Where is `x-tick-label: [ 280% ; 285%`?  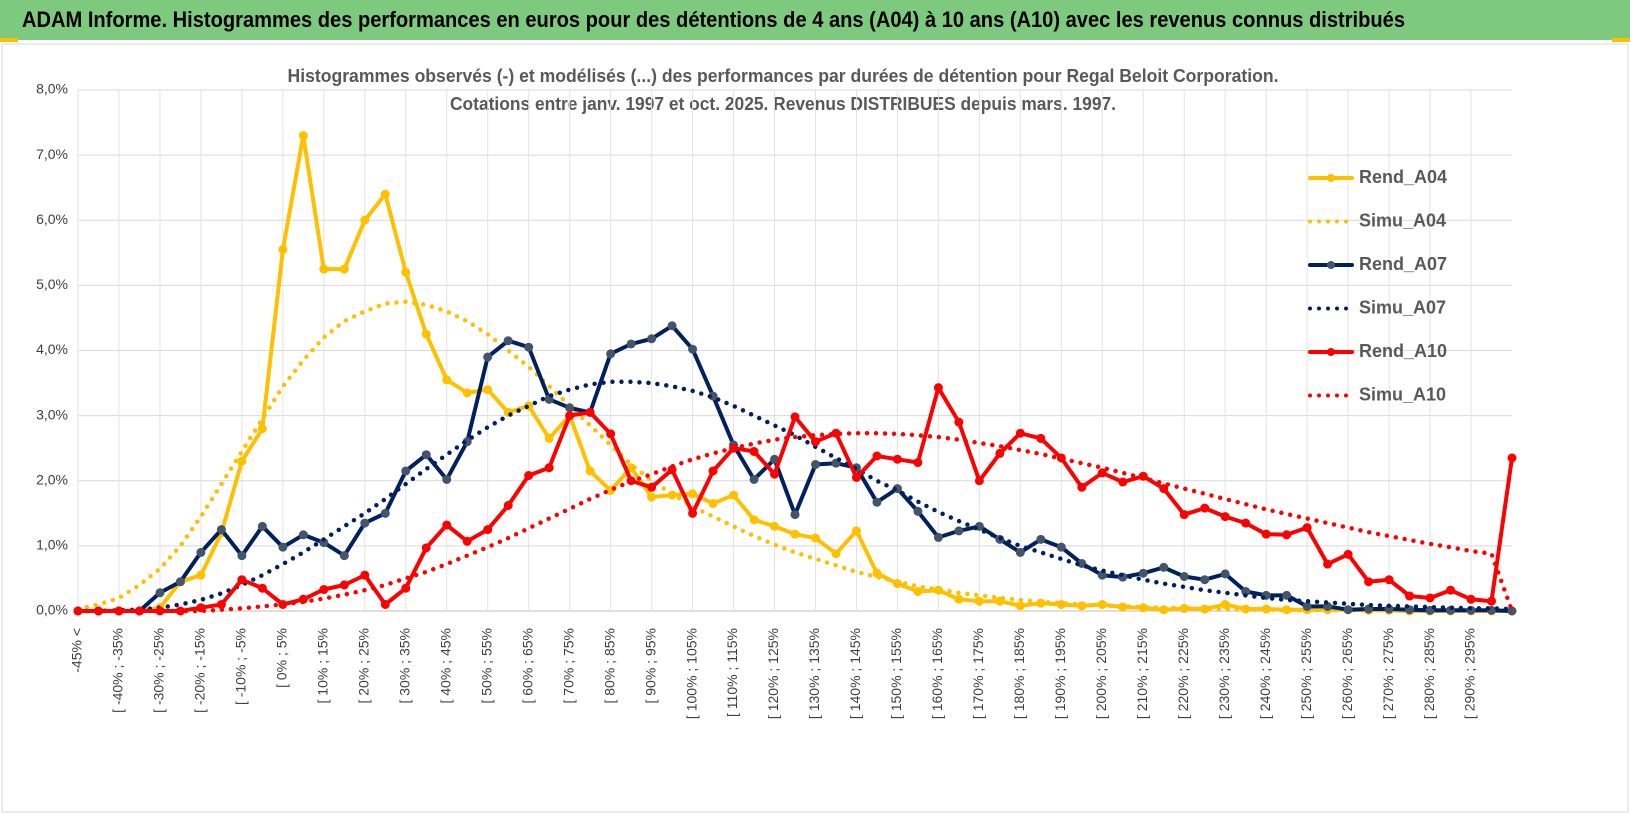 x-tick-label: [ 280% ; 285% is located at coordinates (1429, 673).